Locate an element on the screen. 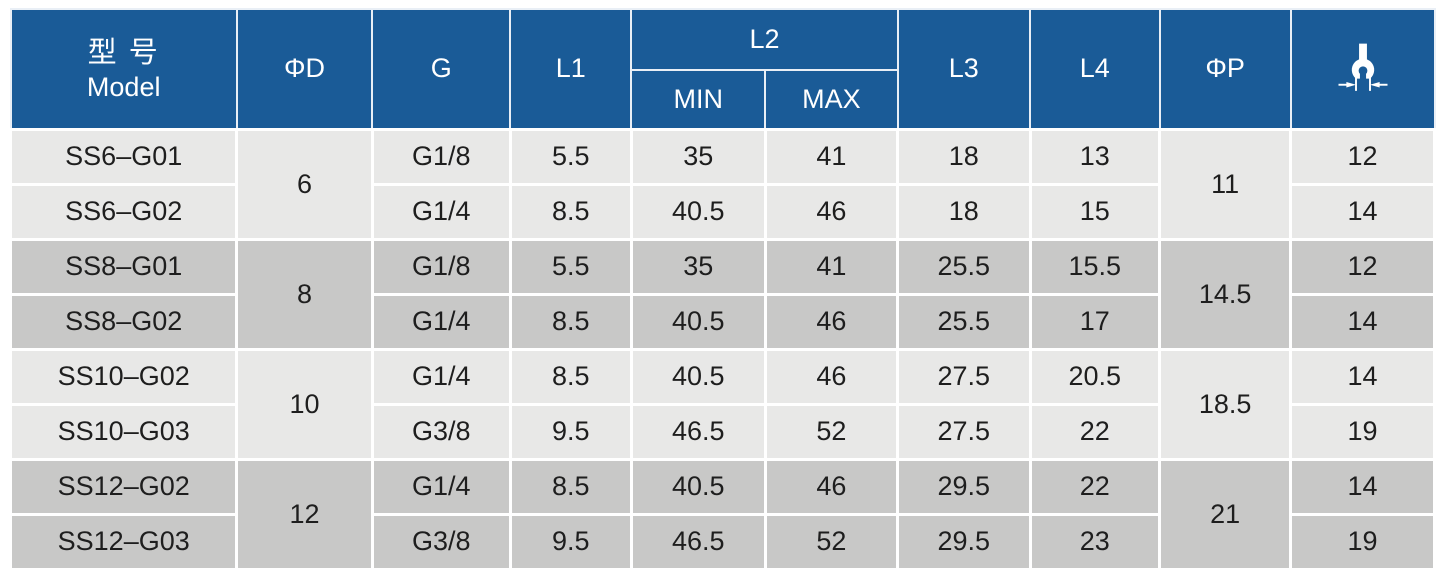  header-l2: L2 is located at coordinates (764, 39).